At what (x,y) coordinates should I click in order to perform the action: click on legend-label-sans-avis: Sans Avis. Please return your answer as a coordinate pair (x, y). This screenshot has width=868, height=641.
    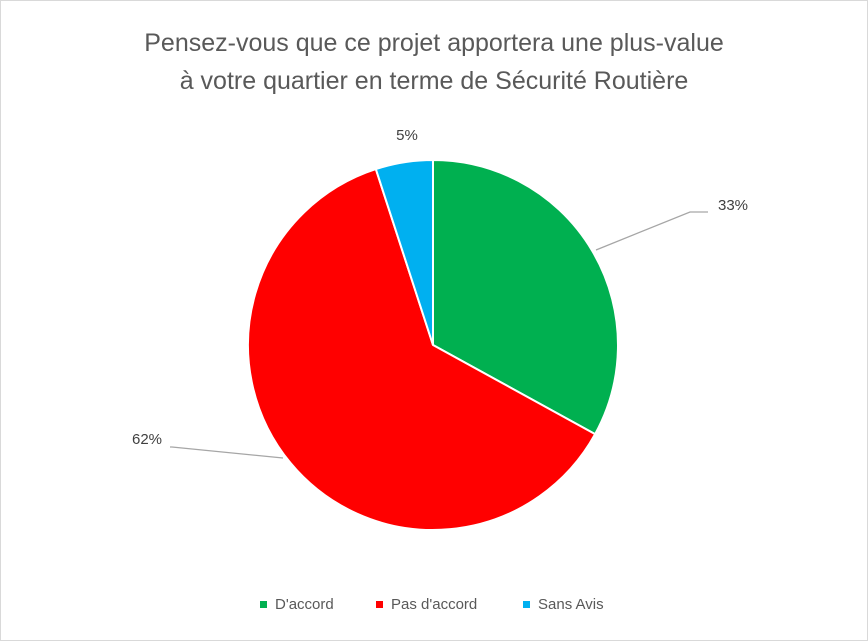
    Looking at the image, I should click on (571, 604).